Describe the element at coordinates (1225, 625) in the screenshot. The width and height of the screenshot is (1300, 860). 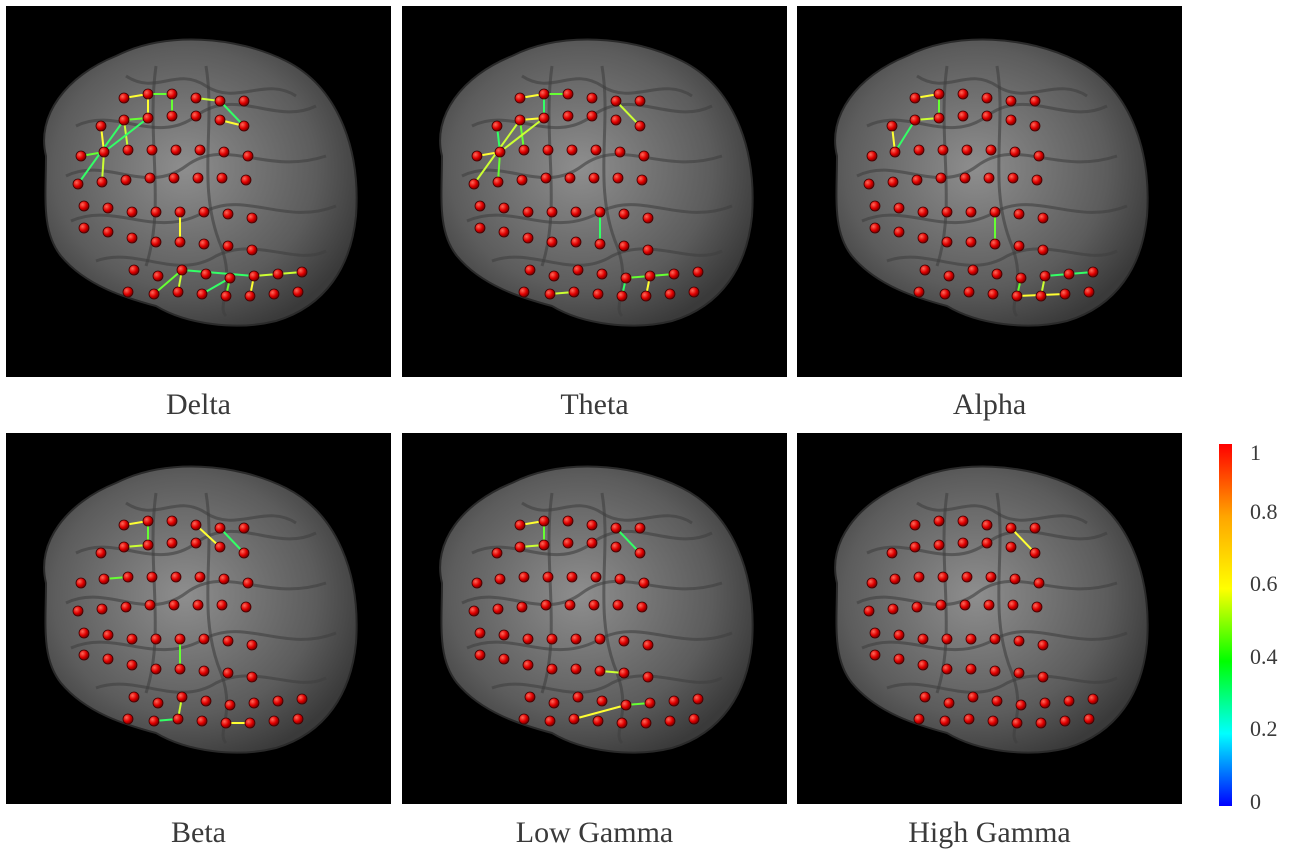
I see `colorbar` at that location.